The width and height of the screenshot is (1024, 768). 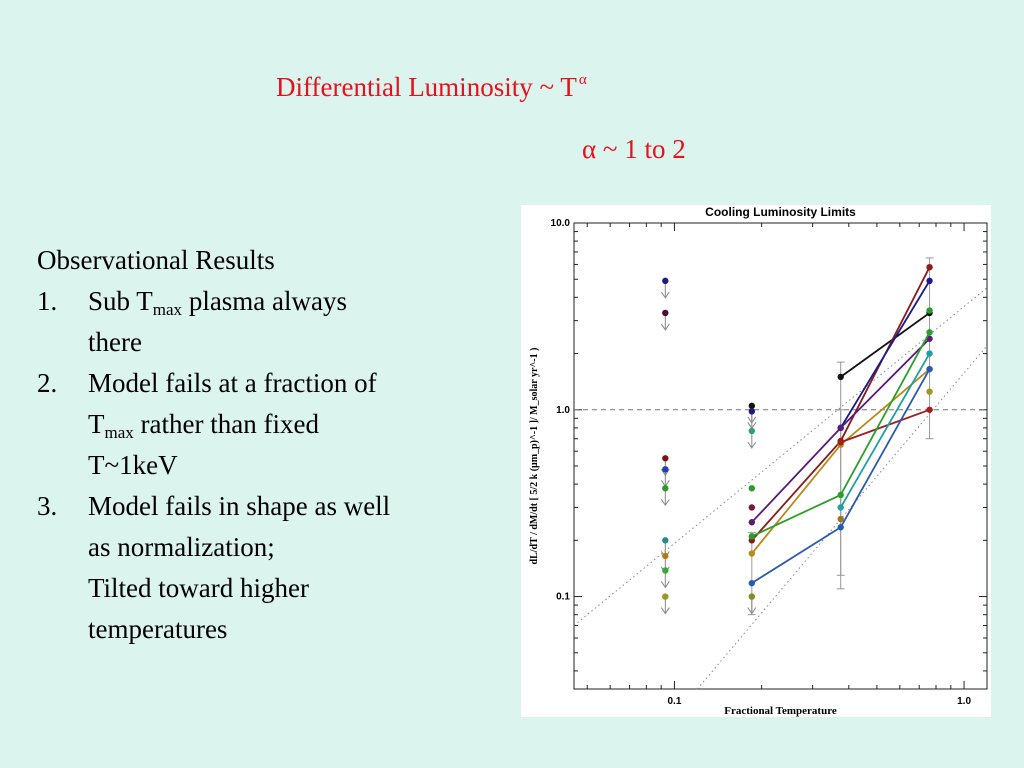 I want to click on x-tick-label: 0.1, so click(x=674, y=701).